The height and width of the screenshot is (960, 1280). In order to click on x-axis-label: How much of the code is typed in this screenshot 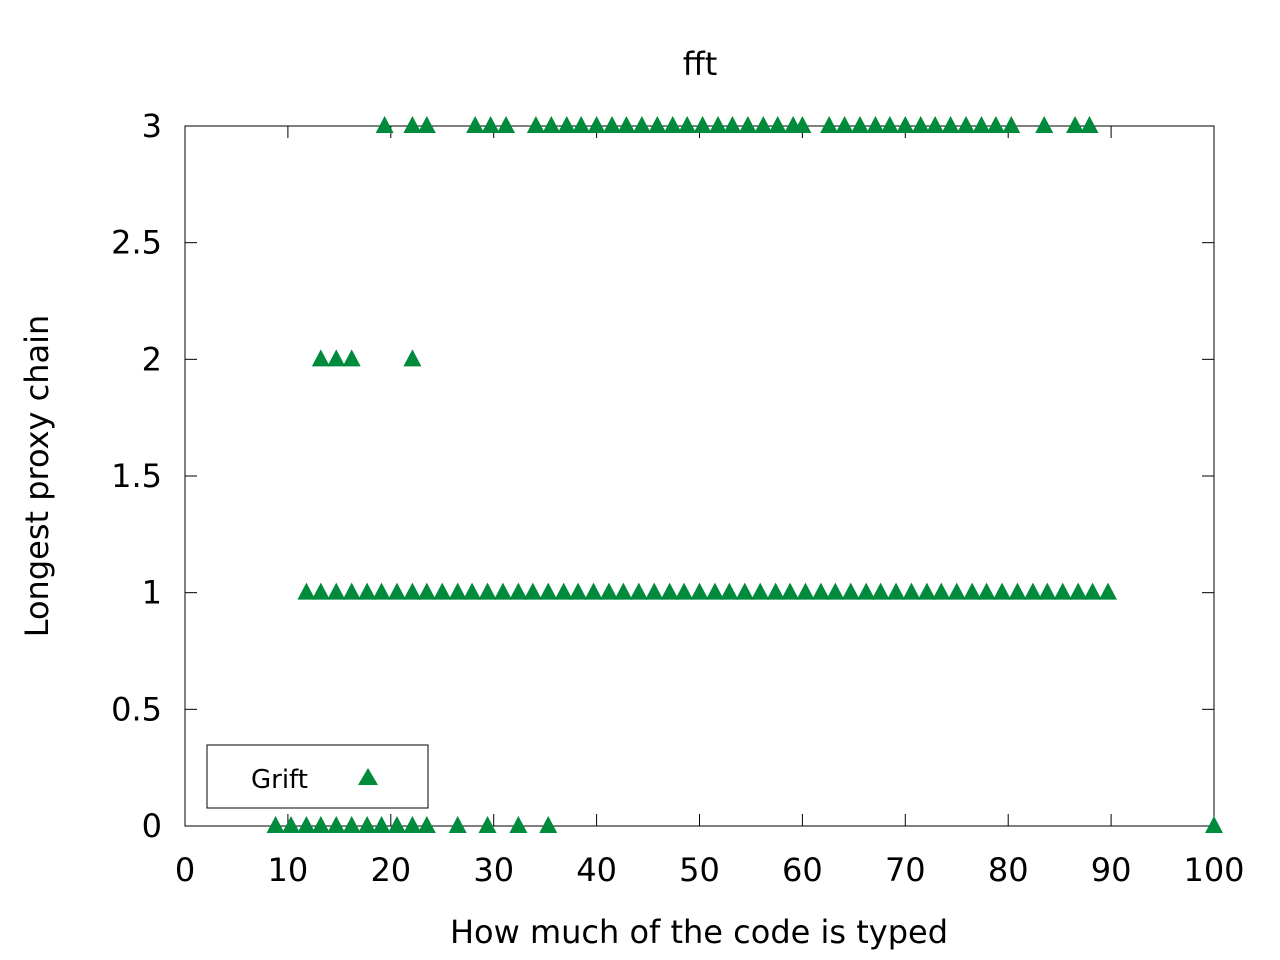, I will do `click(699, 932)`.